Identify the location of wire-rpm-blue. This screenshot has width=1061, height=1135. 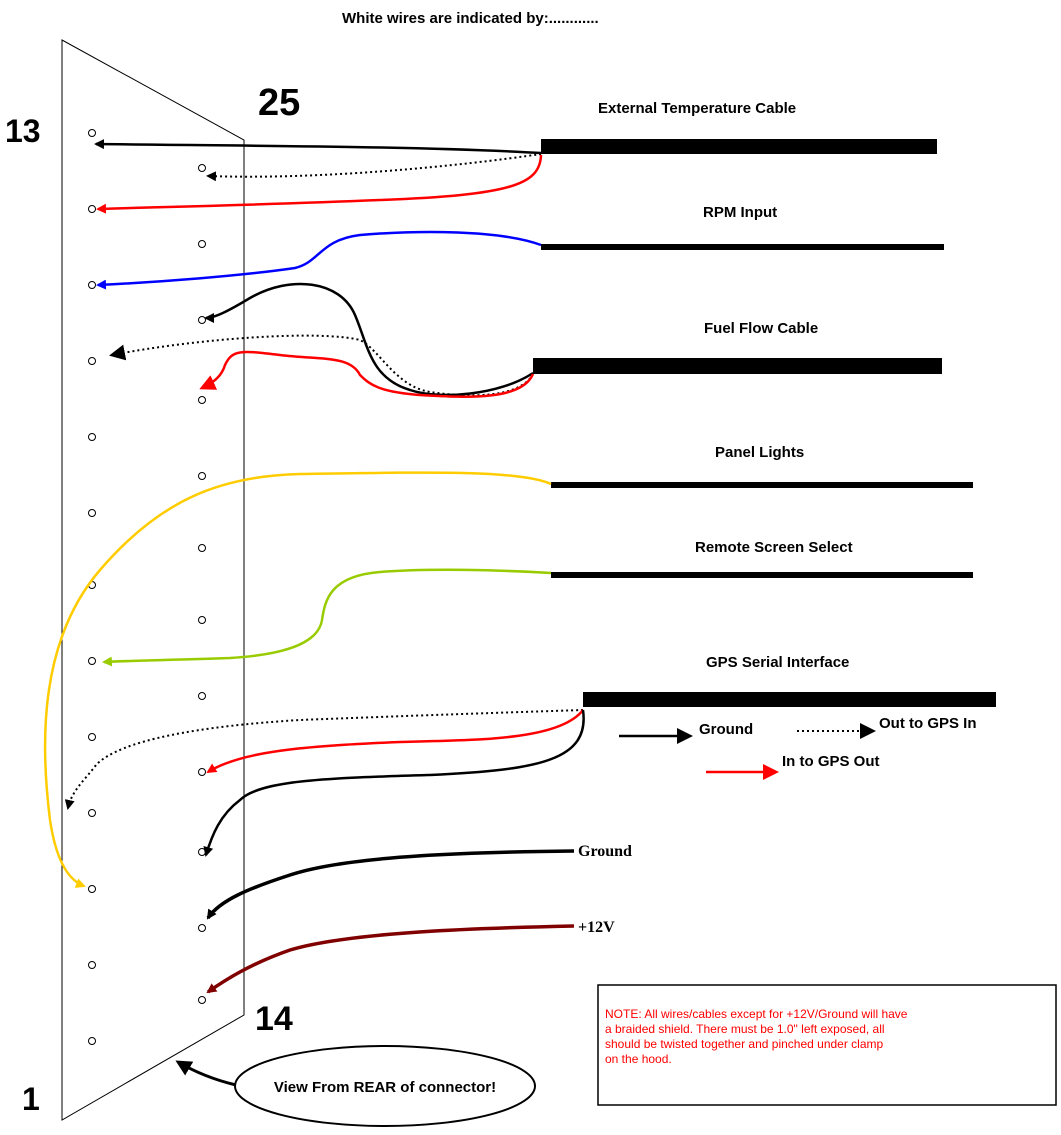
(319, 260).